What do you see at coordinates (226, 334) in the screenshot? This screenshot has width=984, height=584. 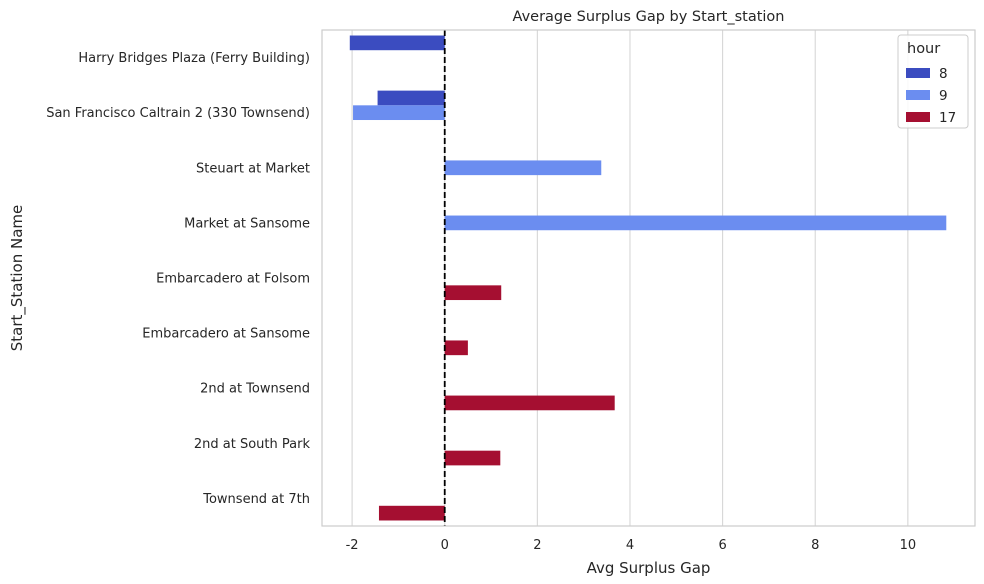 I see `y-tick-label-5: Embarcadero at Sansome` at bounding box center [226, 334].